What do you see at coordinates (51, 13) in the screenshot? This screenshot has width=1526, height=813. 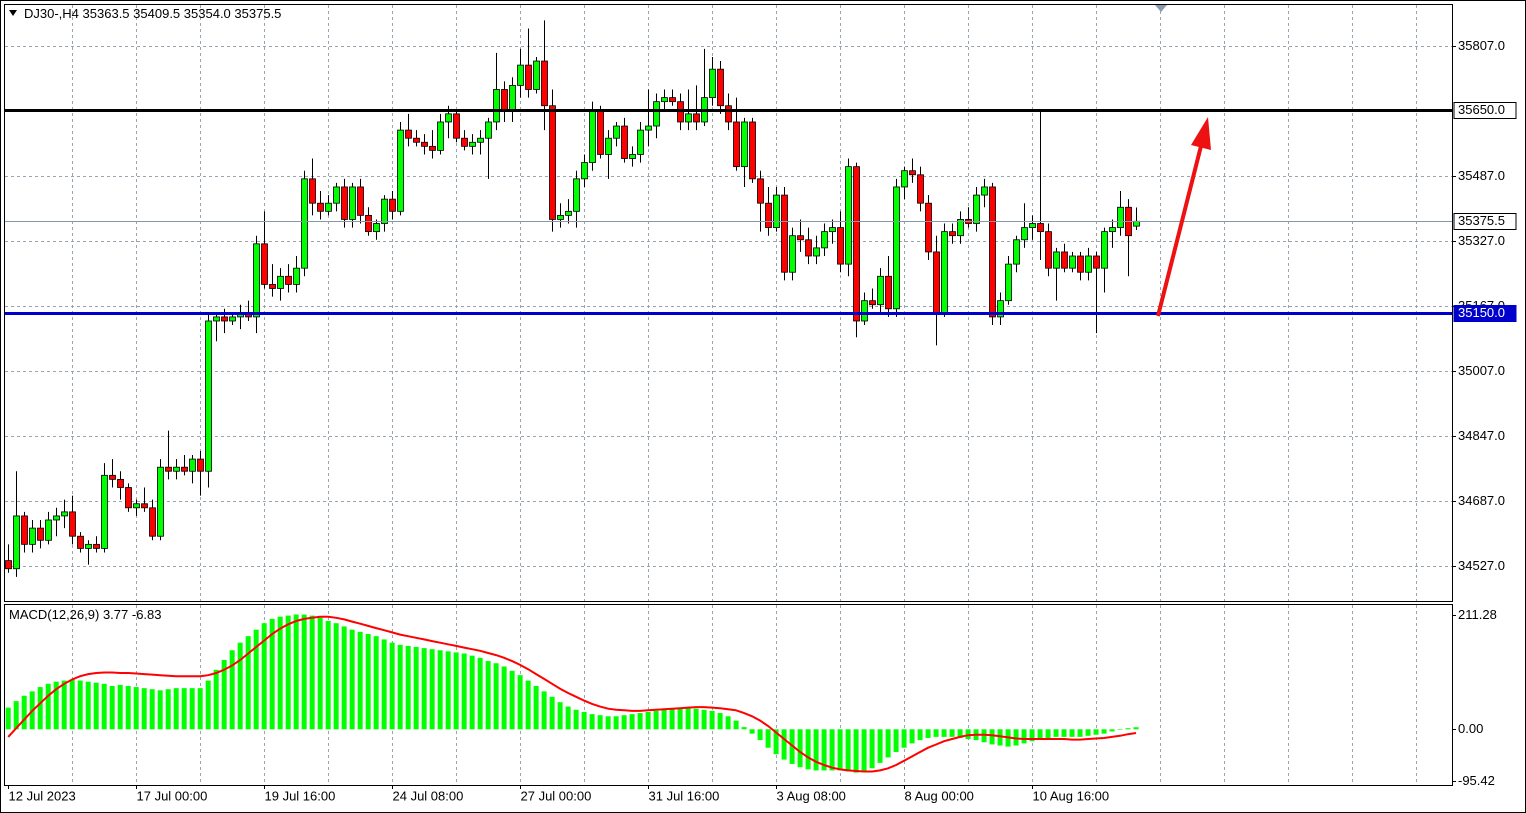 I see `symbol: DJ30-,H4` at bounding box center [51, 13].